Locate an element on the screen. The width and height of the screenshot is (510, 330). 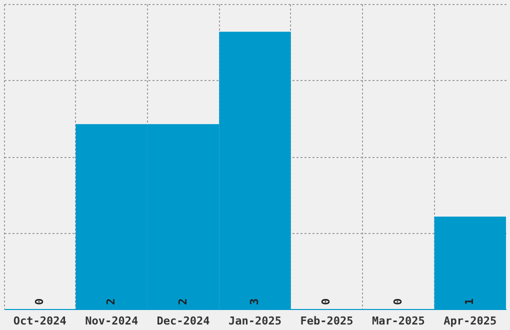
x-tick-label: Feb-2025 is located at coordinates (327, 321).